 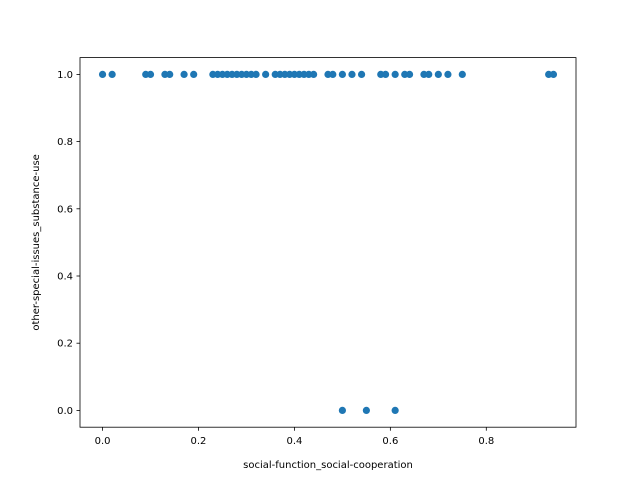 I want to click on y-axis-label: other-special-issues_substance-use, so click(x=36, y=242).